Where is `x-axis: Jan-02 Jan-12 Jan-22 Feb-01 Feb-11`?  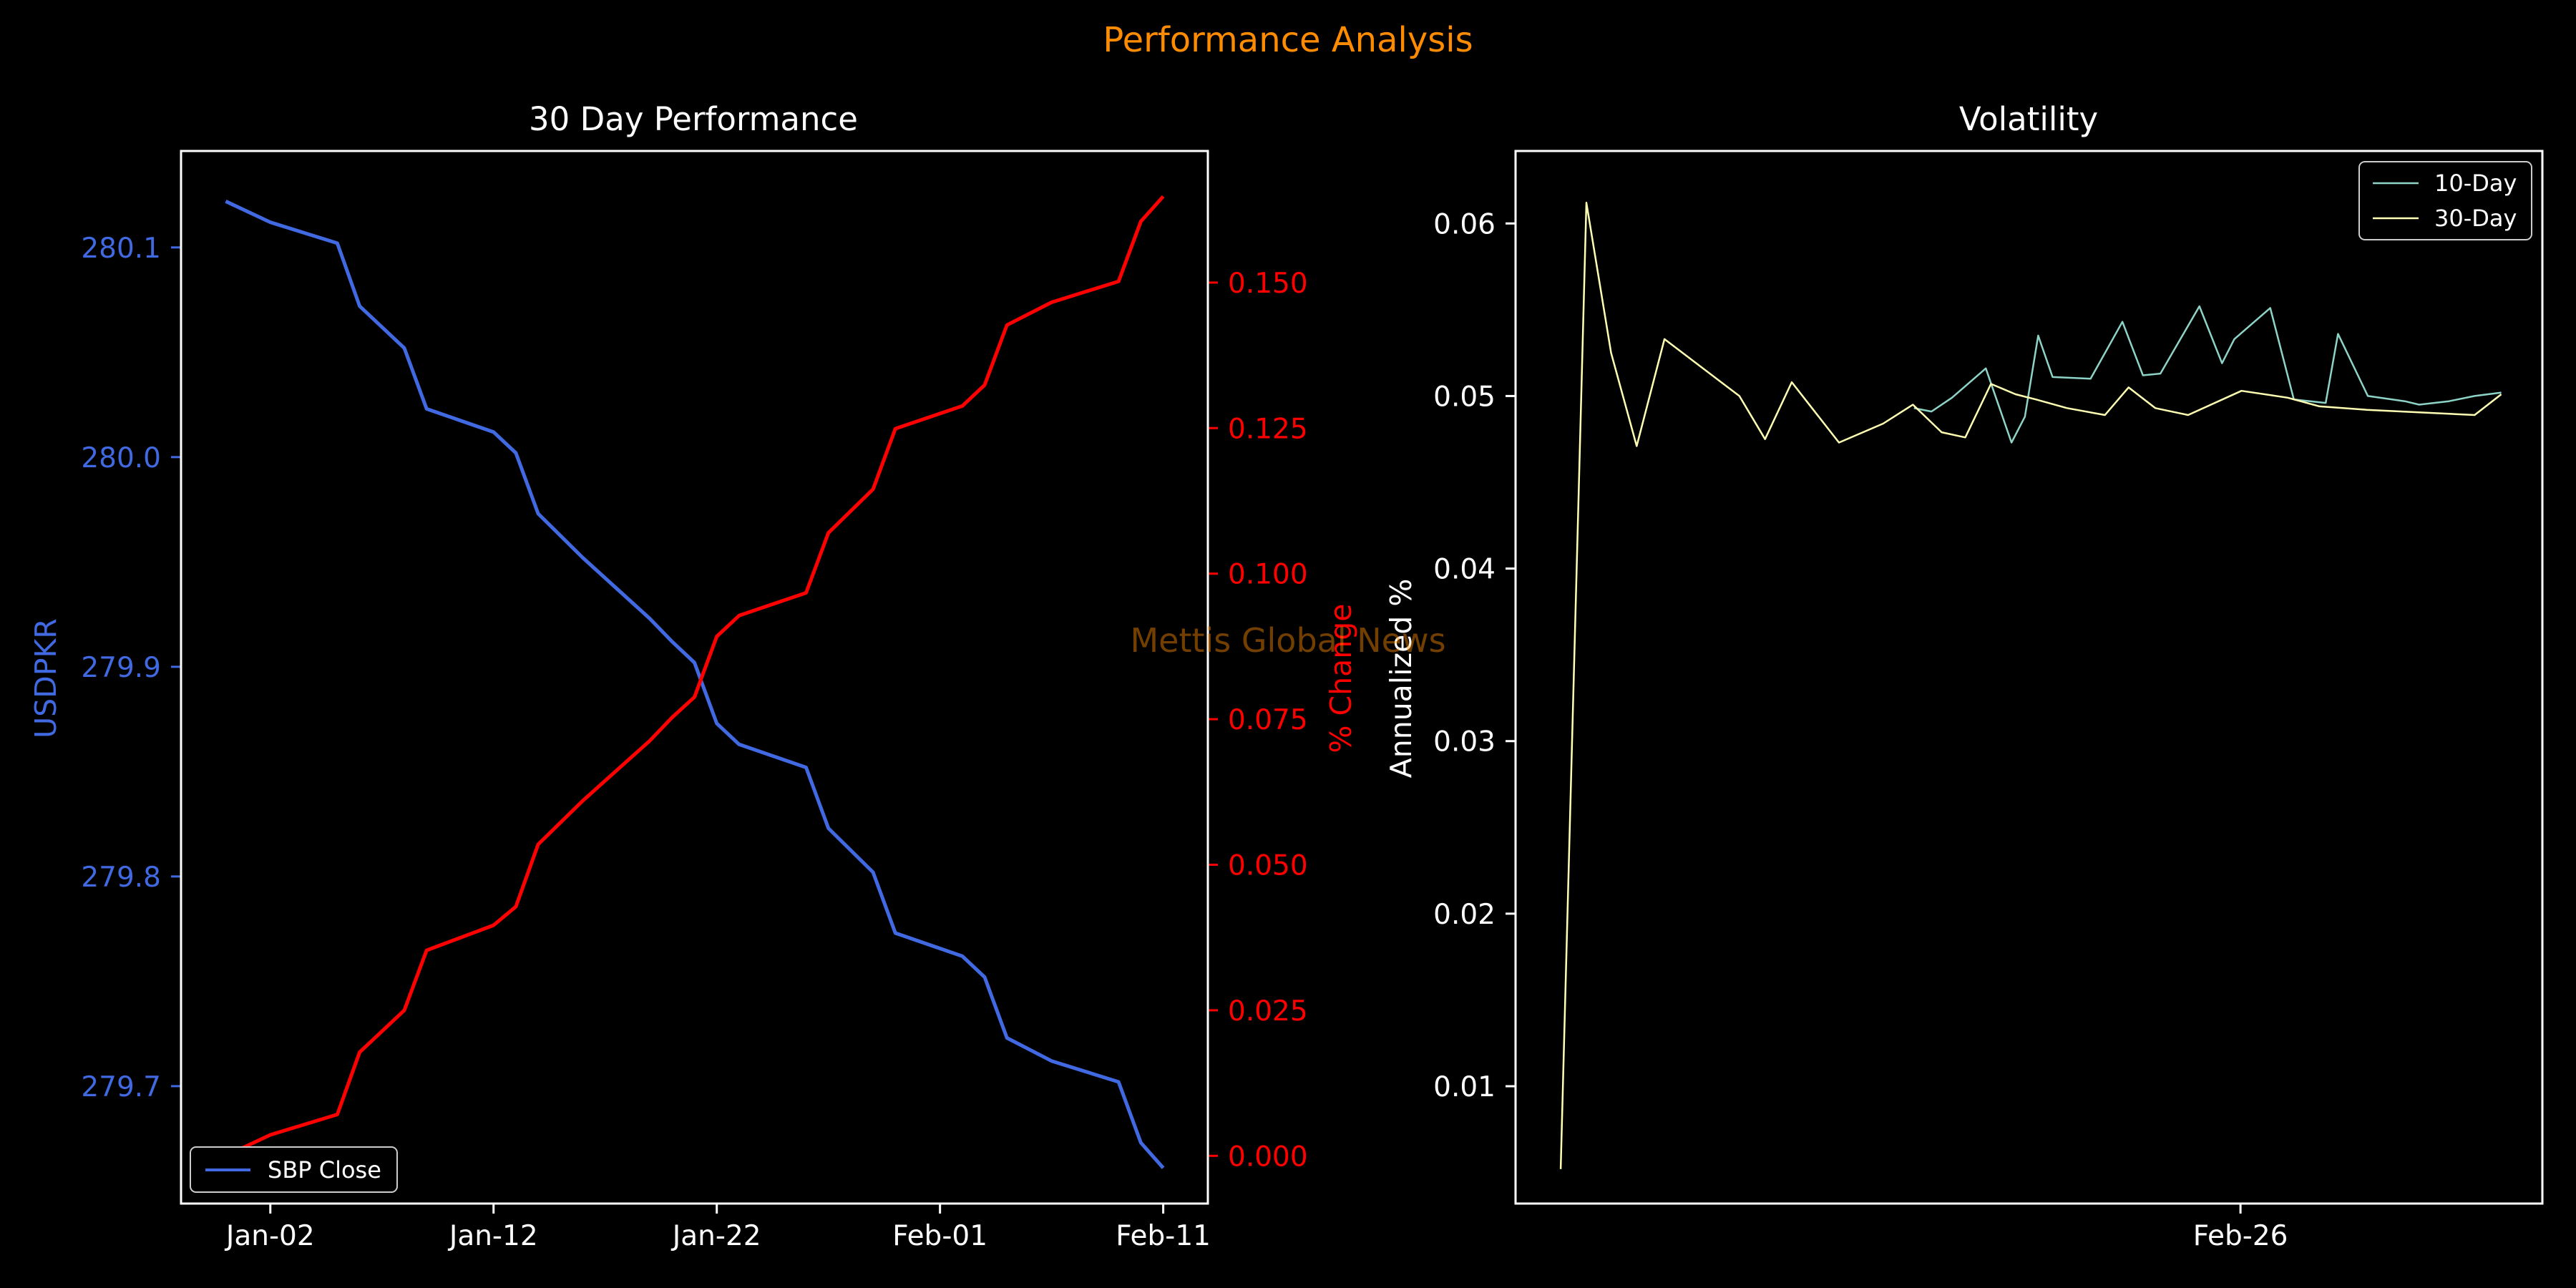
x-axis: Jan-02 Jan-12 Jan-22 Feb-01 Feb-11 is located at coordinates (717, 1228).